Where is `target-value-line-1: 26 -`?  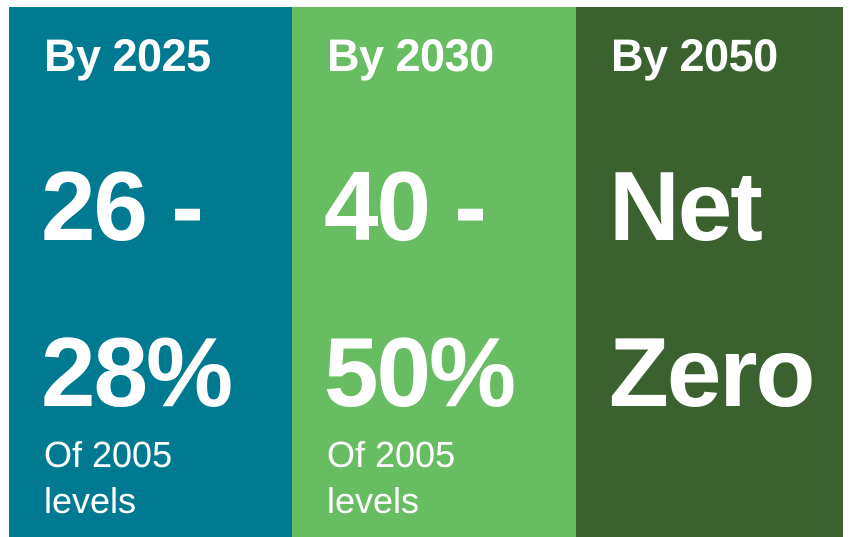 target-value-line-1: 26 - is located at coordinates (122, 206).